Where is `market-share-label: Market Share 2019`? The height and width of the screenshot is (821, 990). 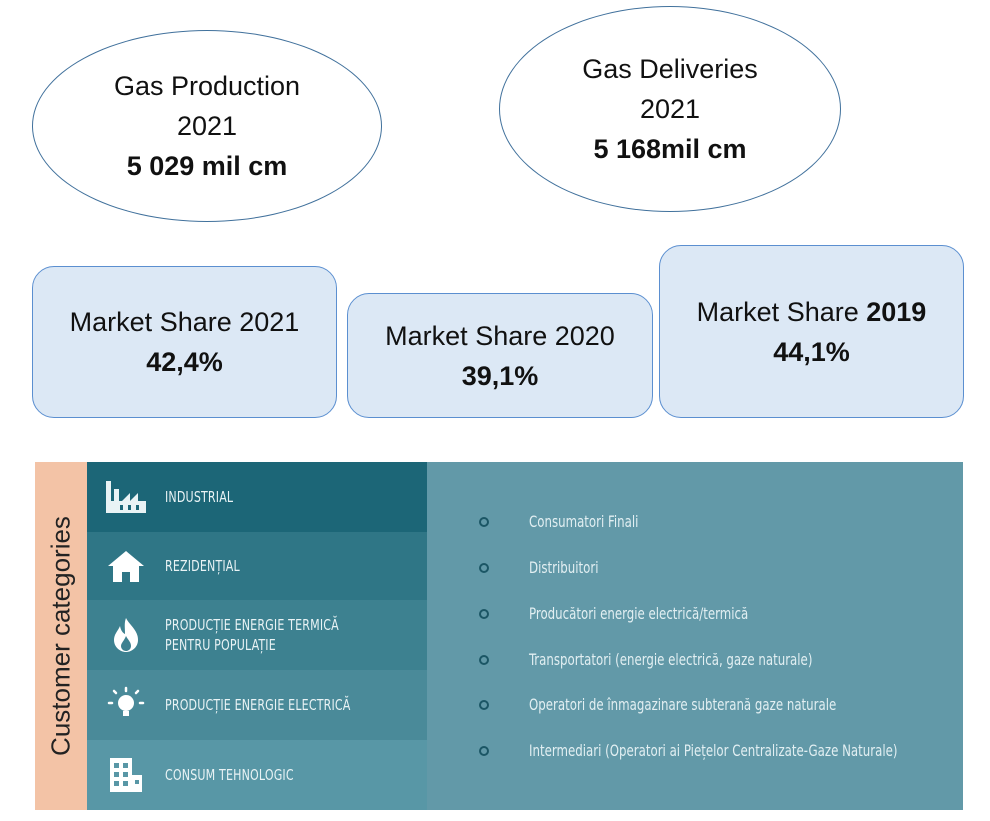
market-share-label: Market Share 2019 is located at coordinates (811, 312).